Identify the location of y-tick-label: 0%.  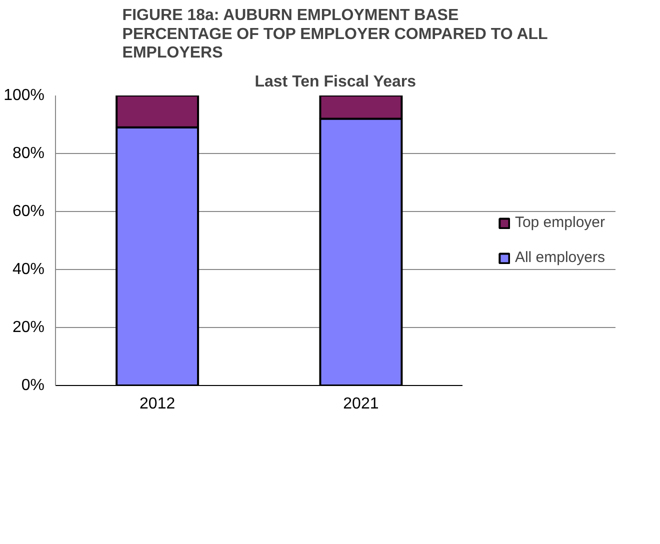
(32, 385).